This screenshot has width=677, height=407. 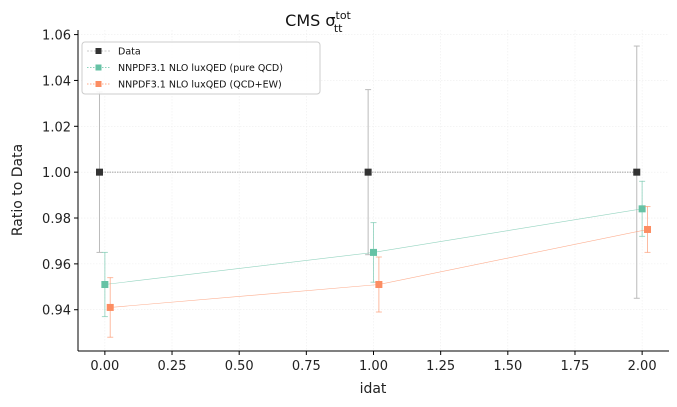 I want to click on x-tick-label: 0.00, so click(x=104, y=366).